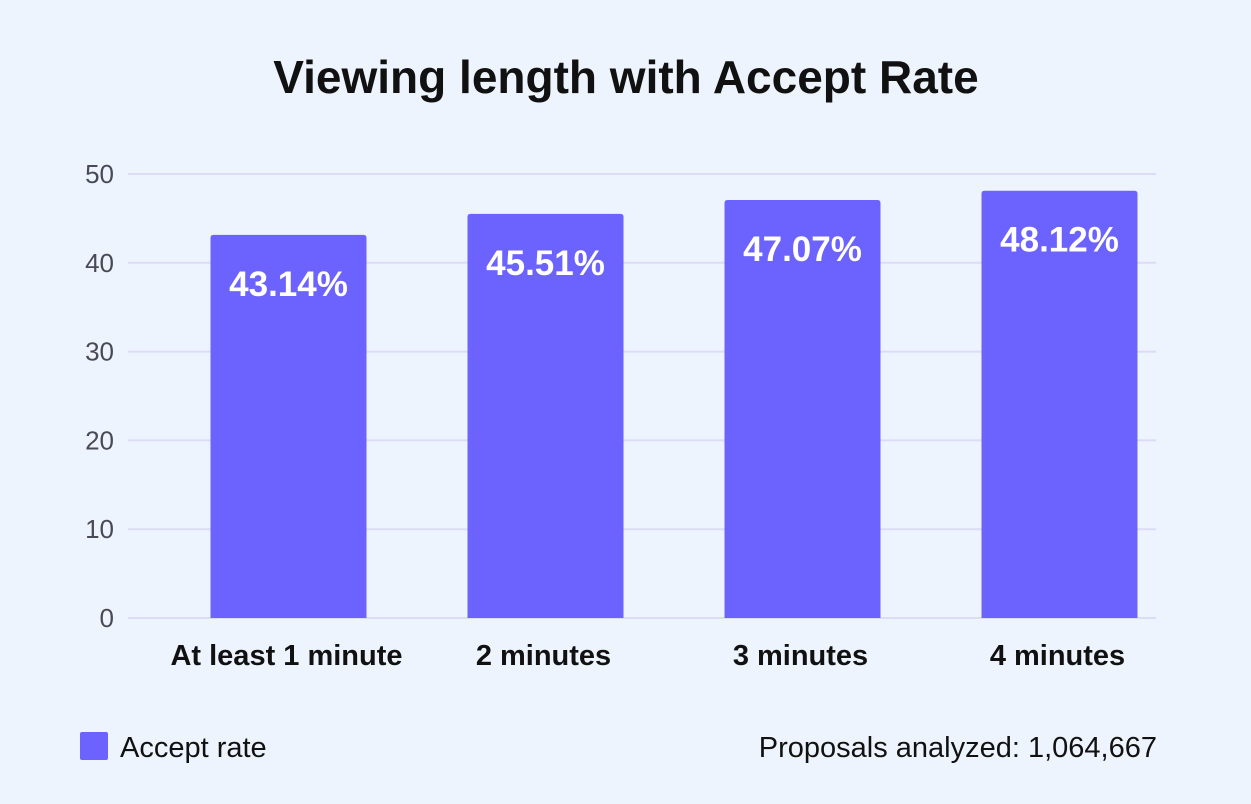  What do you see at coordinates (99, 529) in the screenshot?
I see `y-tick-label: 10` at bounding box center [99, 529].